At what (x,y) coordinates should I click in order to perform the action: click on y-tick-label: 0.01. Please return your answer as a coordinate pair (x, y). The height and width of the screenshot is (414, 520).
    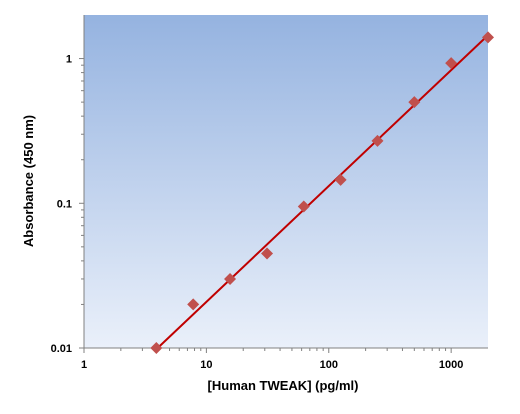
    Looking at the image, I should click on (61, 349).